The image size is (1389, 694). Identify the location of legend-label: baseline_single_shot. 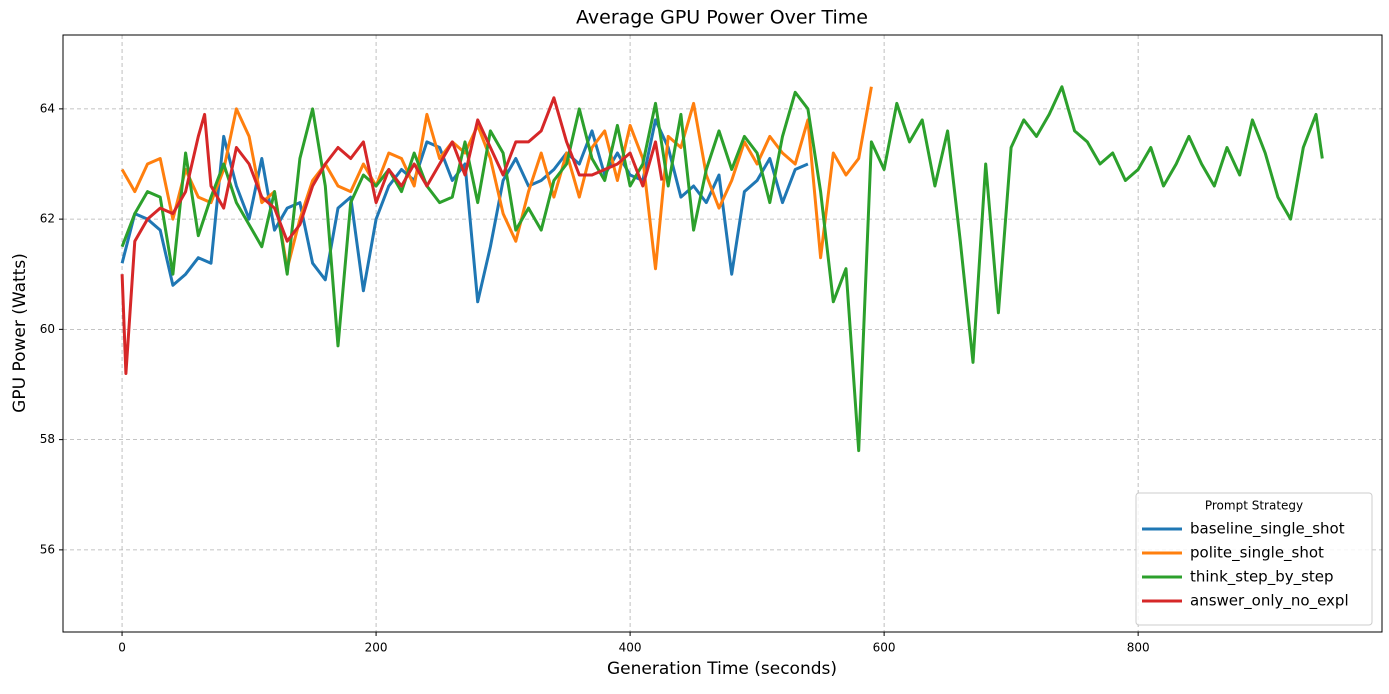
(1267, 529).